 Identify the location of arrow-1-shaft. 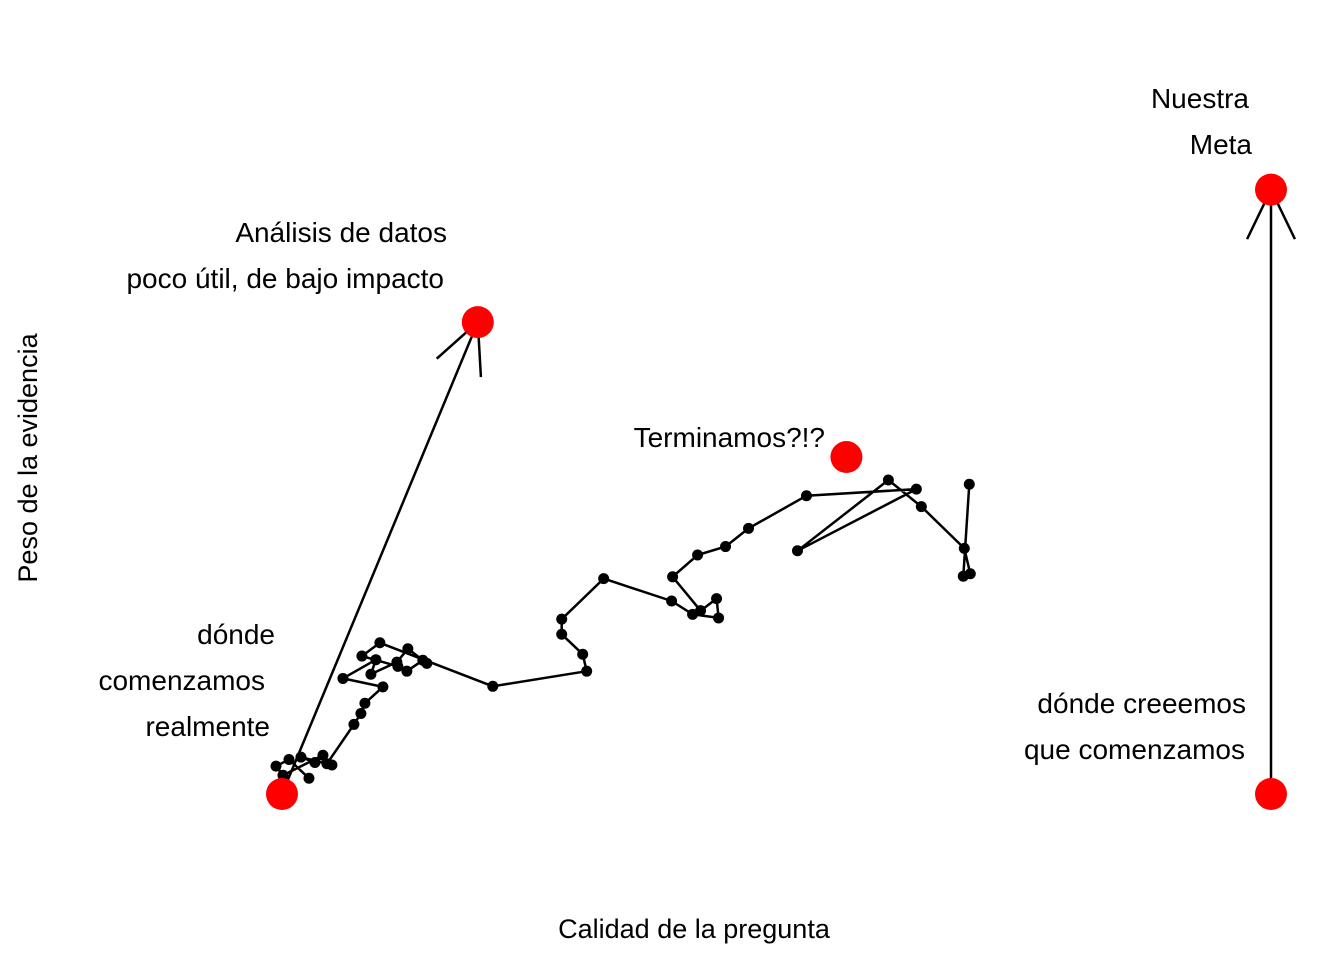
(379, 558).